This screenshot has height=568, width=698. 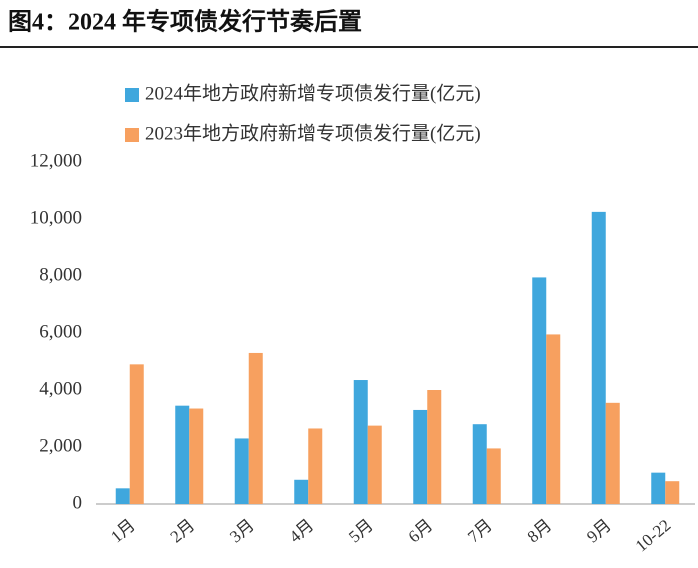 I want to click on chart-title: 图4：2024 年专项债发行节奏后置, so click(x=185, y=22).